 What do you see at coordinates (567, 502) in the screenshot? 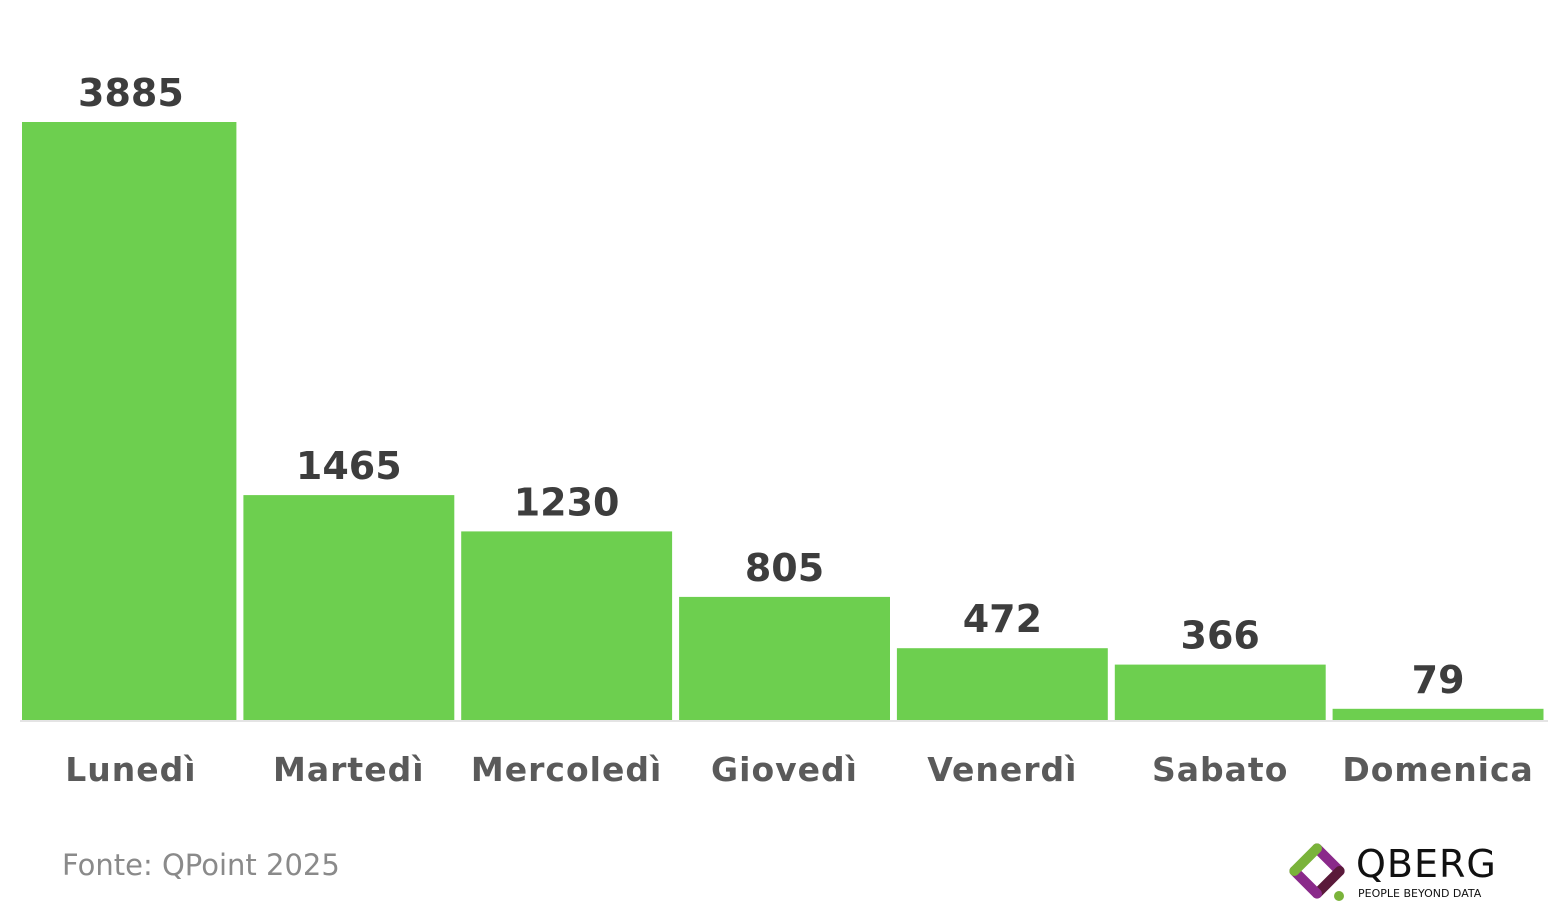
I see `bar-value-label-2: 1230` at bounding box center [567, 502].